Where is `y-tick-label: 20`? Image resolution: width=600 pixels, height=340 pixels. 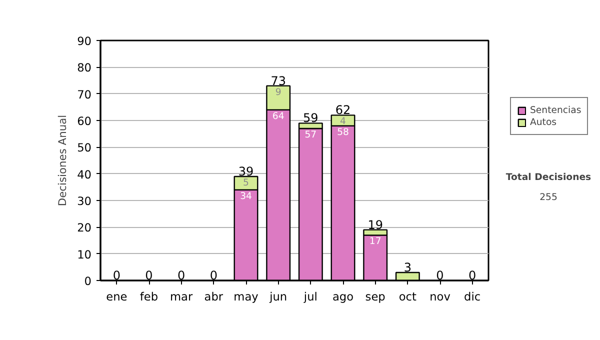 y-tick-label: 20 is located at coordinates (84, 227).